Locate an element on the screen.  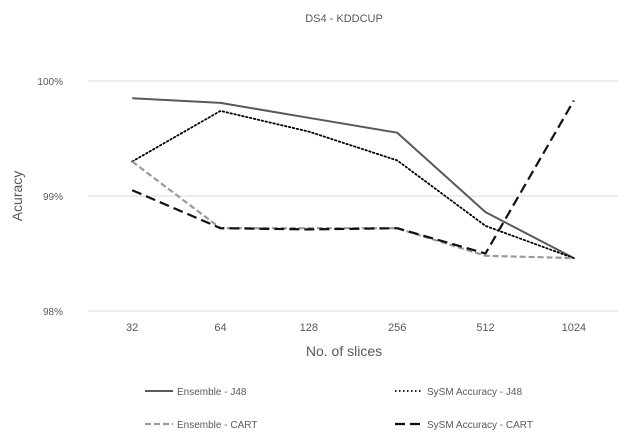
y-tick-label: 99% is located at coordinates (53, 197).